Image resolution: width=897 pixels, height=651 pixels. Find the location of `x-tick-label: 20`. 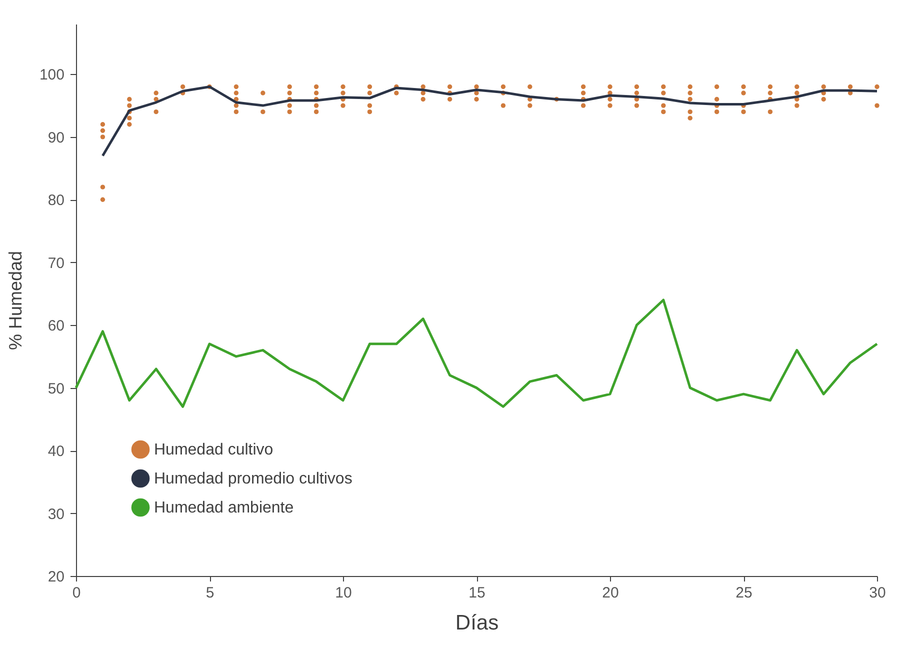

x-tick-label: 20 is located at coordinates (610, 593).